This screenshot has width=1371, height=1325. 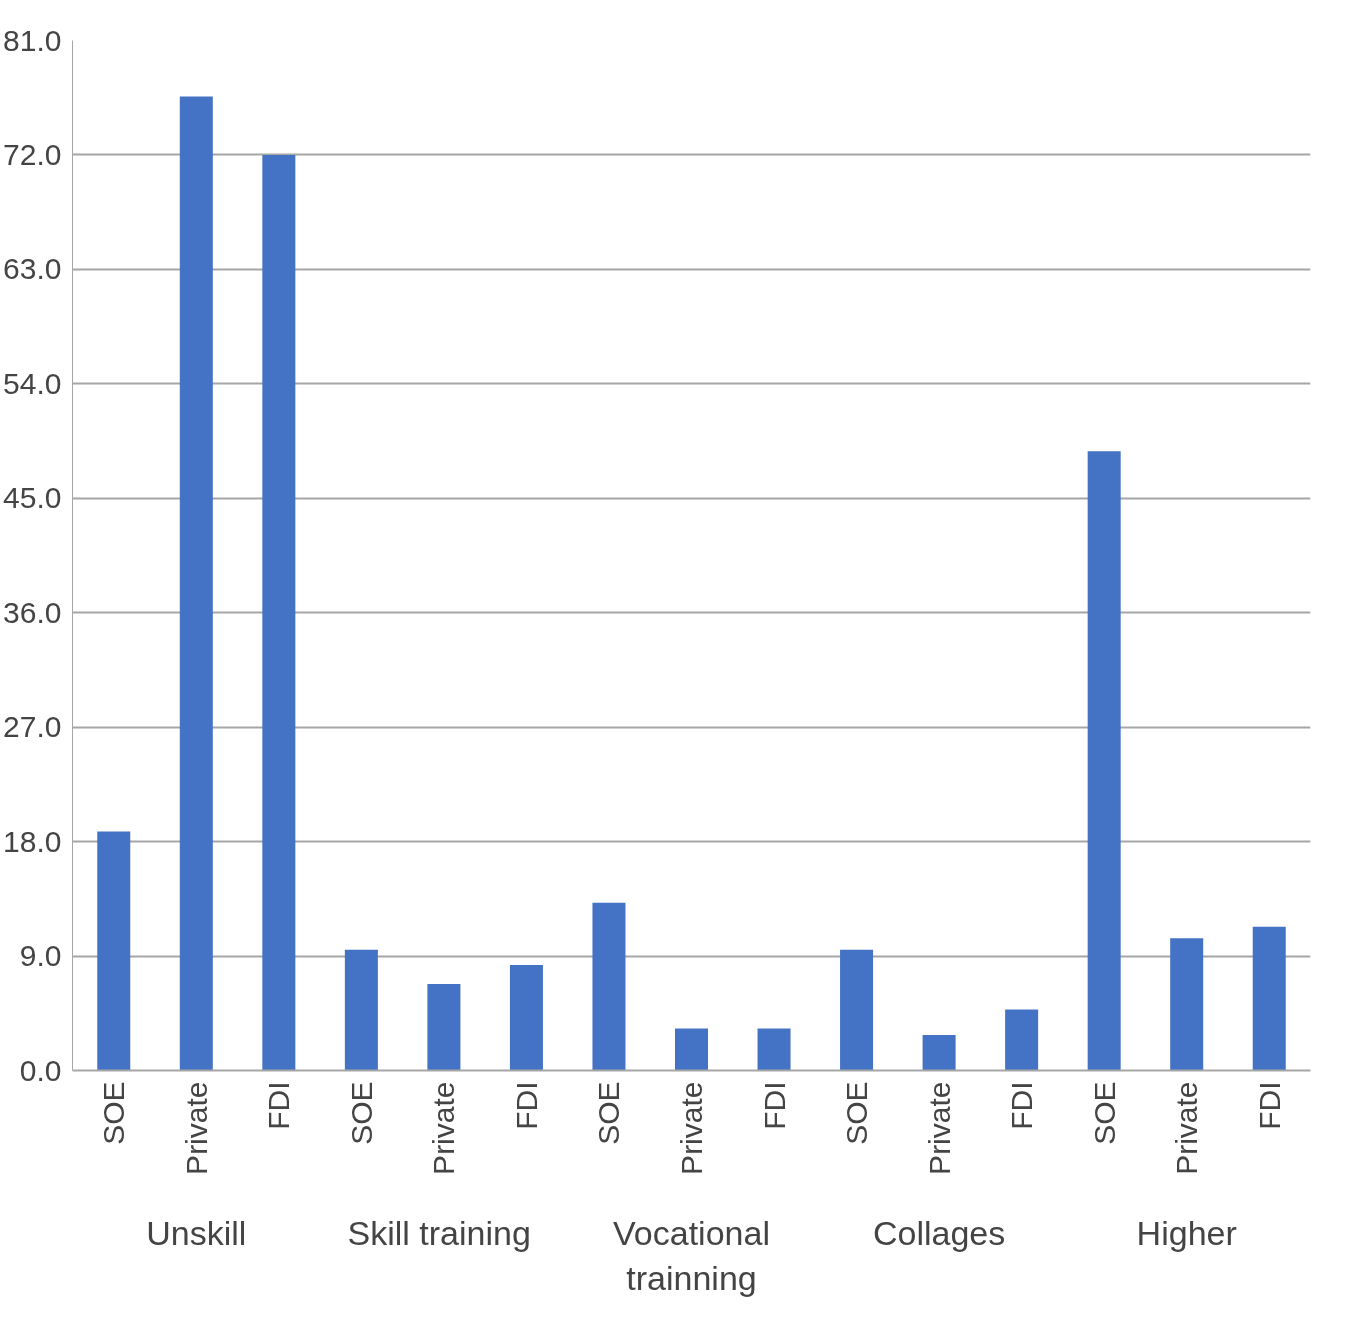 I want to click on y-tick-label: 54.0, so click(x=32, y=383).